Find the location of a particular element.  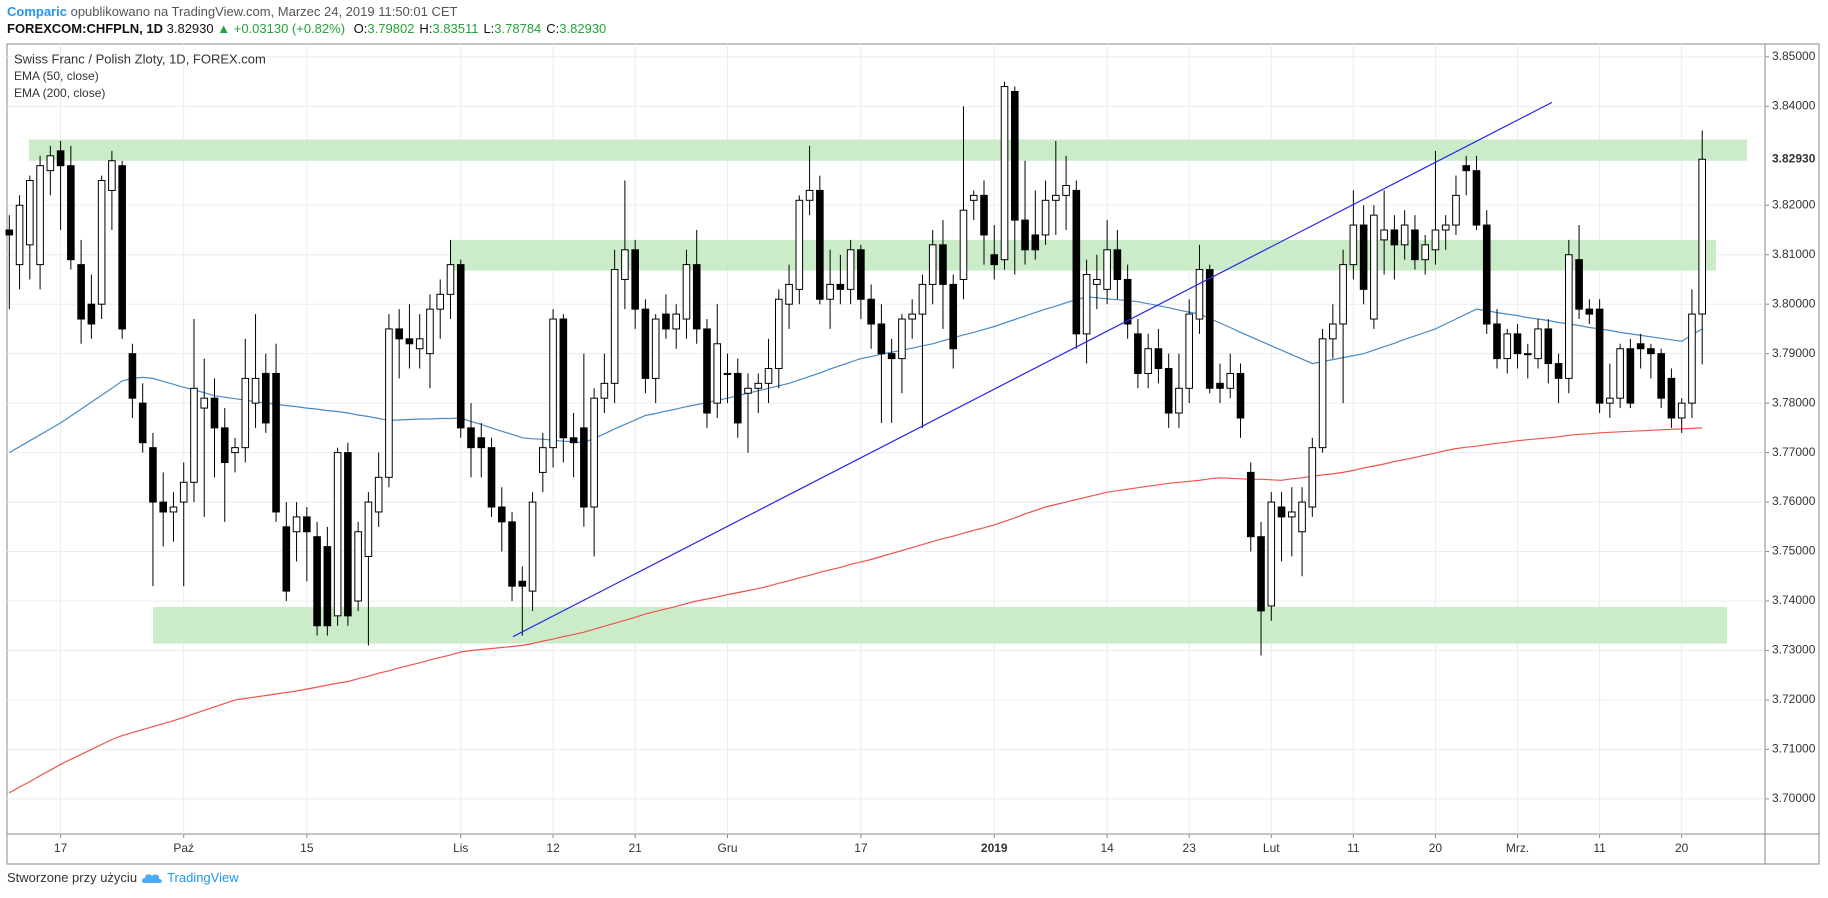

y-tick-label: 3.72000 is located at coordinates (1794, 699).